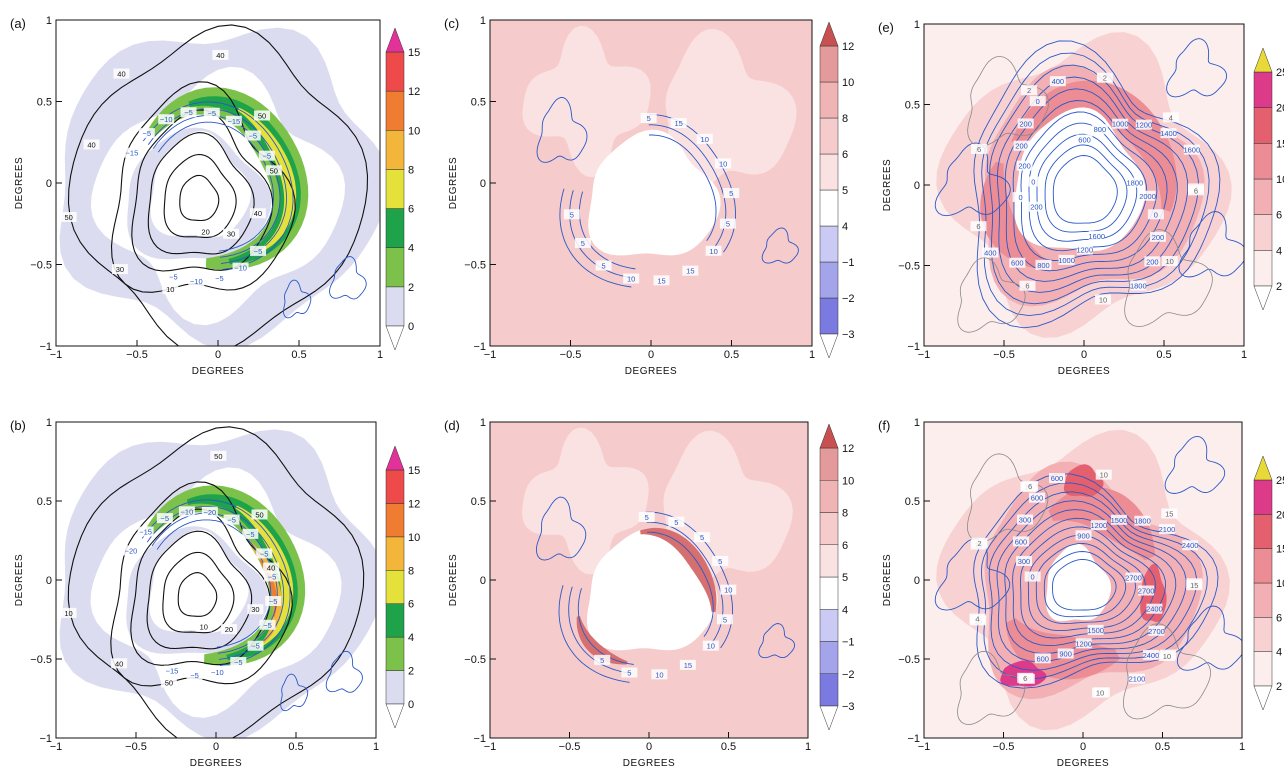 The height and width of the screenshot is (774, 1284). What do you see at coordinates (271, 568) in the screenshot?
I see `contour-label: 40` at bounding box center [271, 568].